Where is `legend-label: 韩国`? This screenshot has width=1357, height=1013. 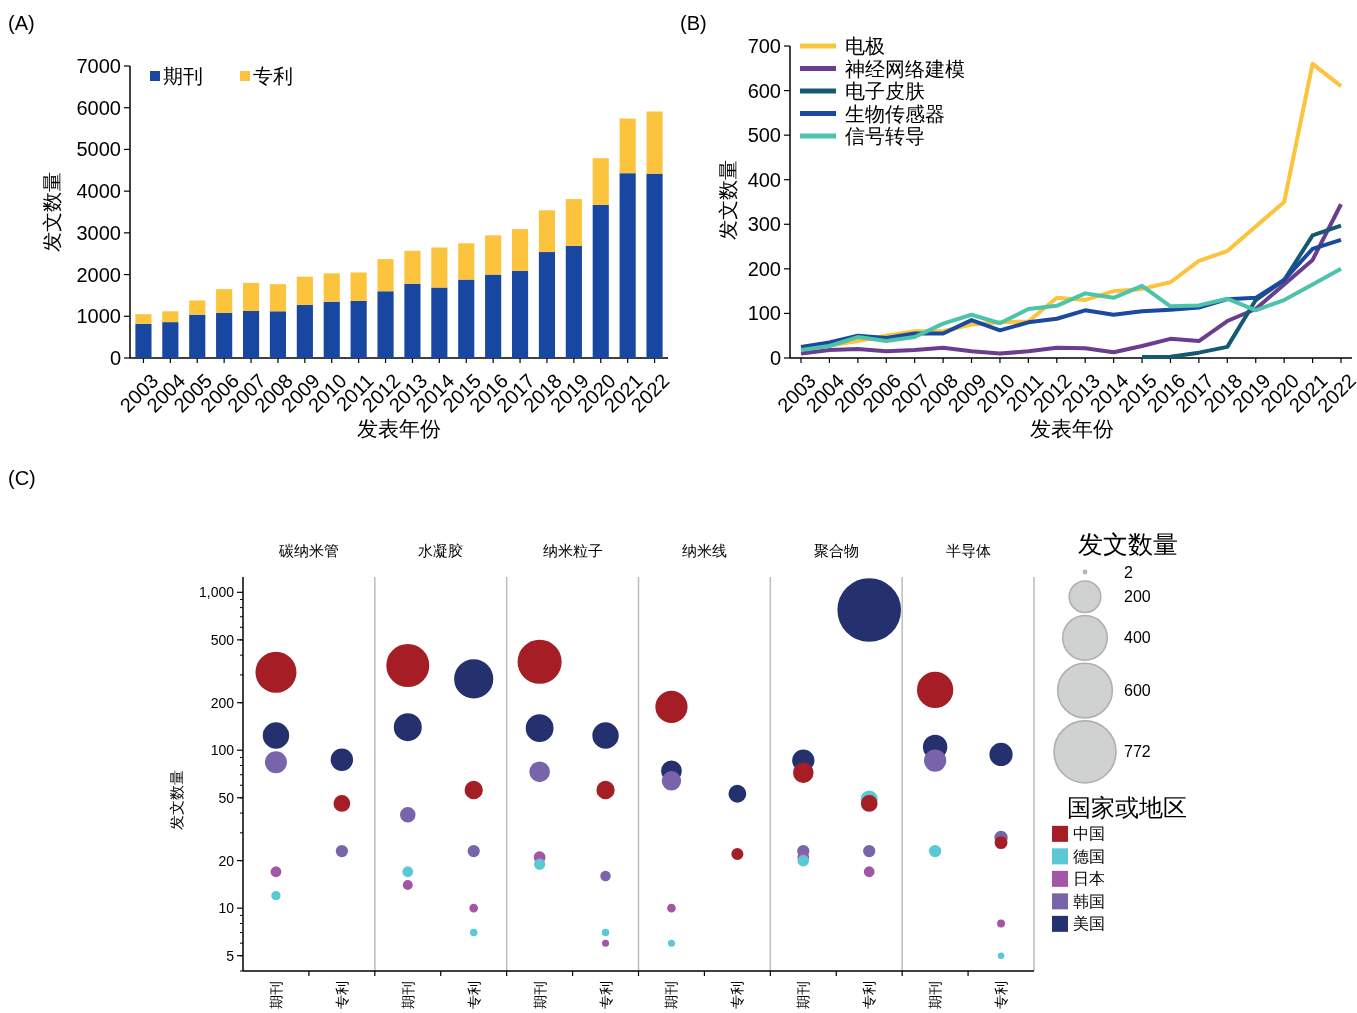 legend-label: 韩国 is located at coordinates (1089, 901).